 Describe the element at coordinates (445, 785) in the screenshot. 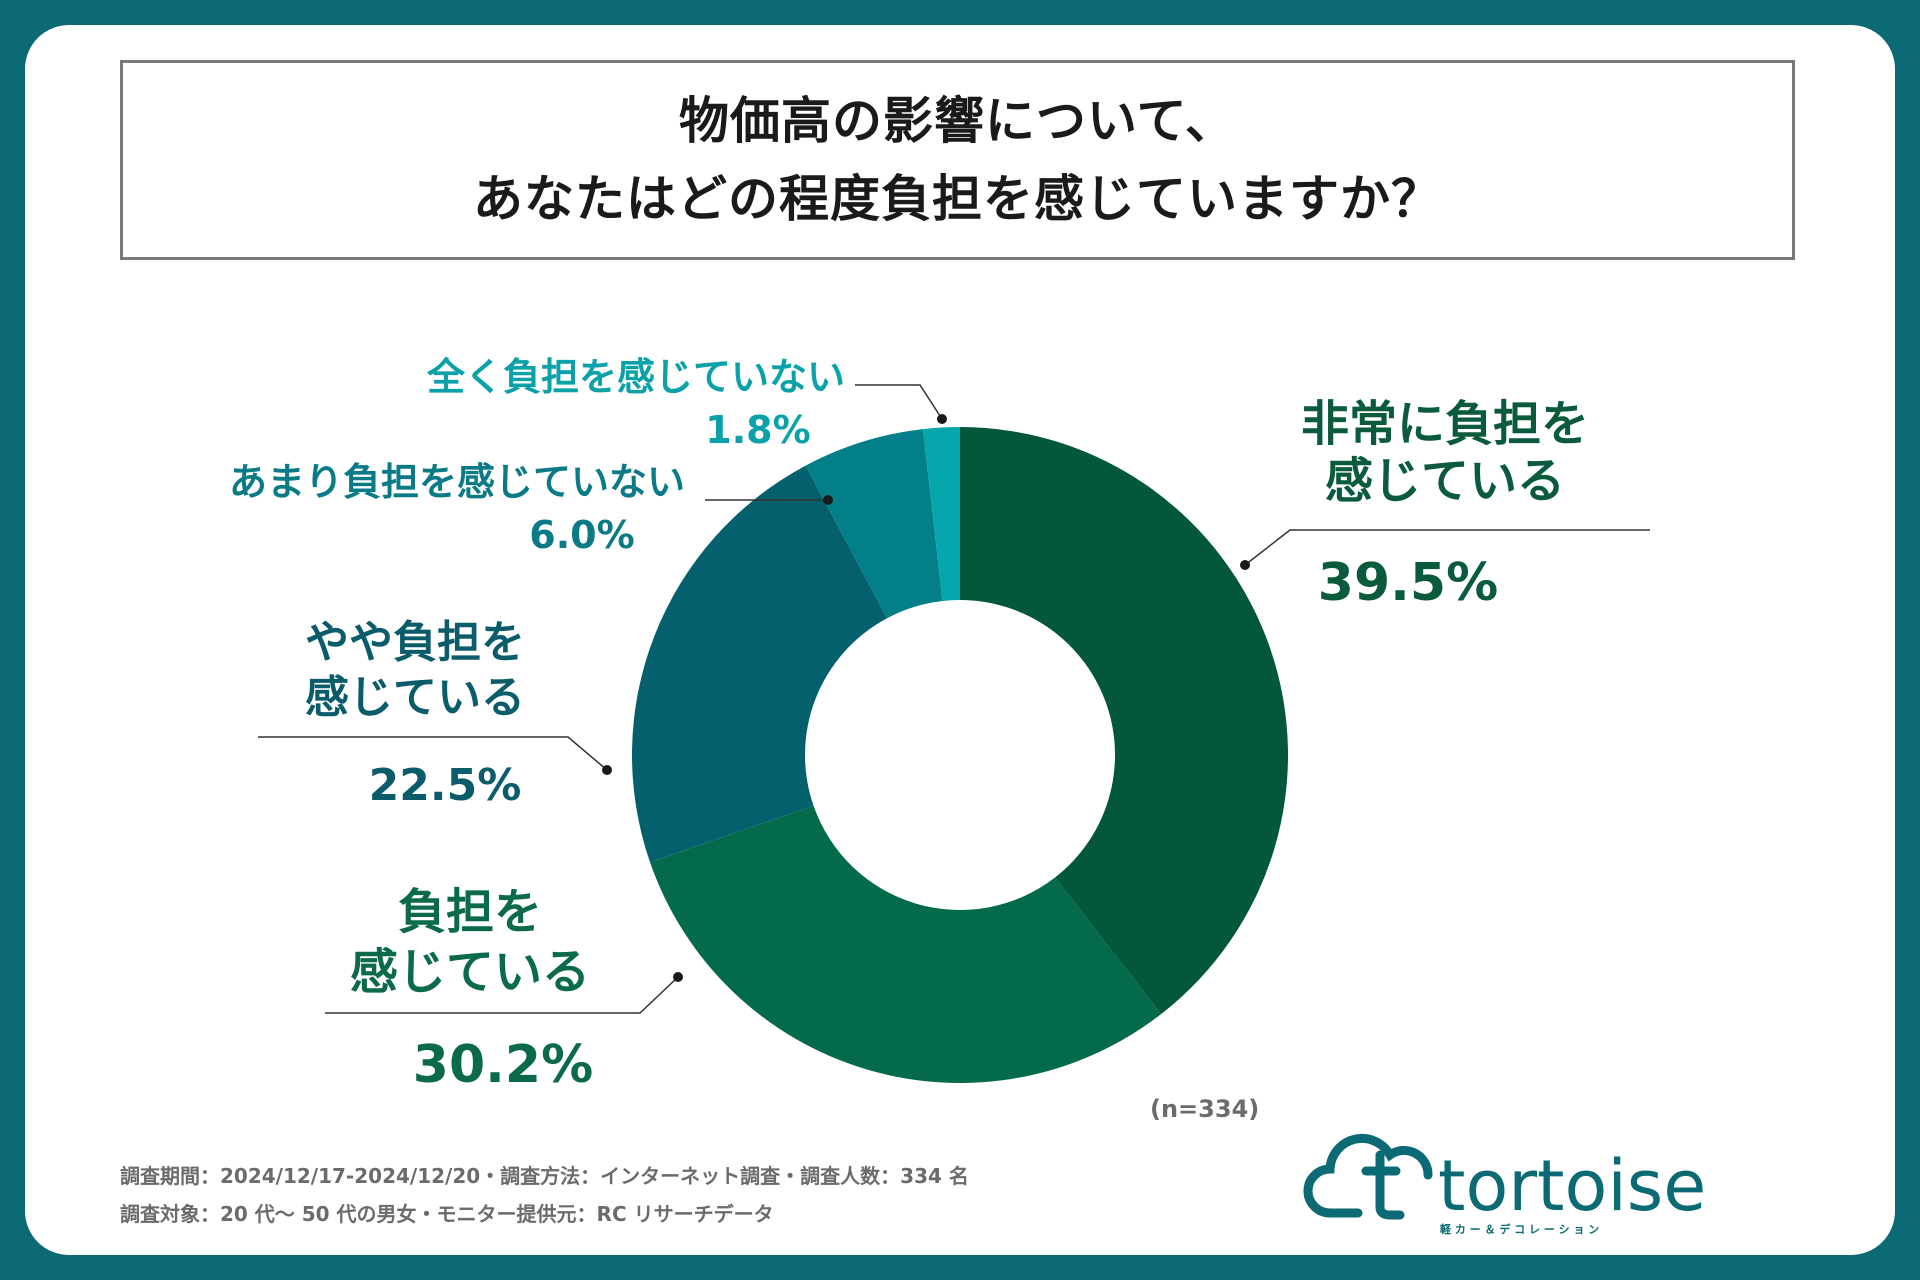

I see `value-label-3: 22.5%` at that location.